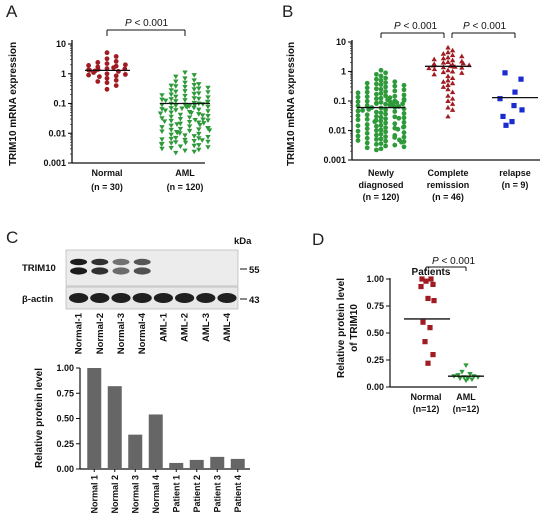 This screenshot has width=550, height=516. What do you see at coordinates (287, 11) in the screenshot?
I see `panel-b-letter: B` at bounding box center [287, 11].